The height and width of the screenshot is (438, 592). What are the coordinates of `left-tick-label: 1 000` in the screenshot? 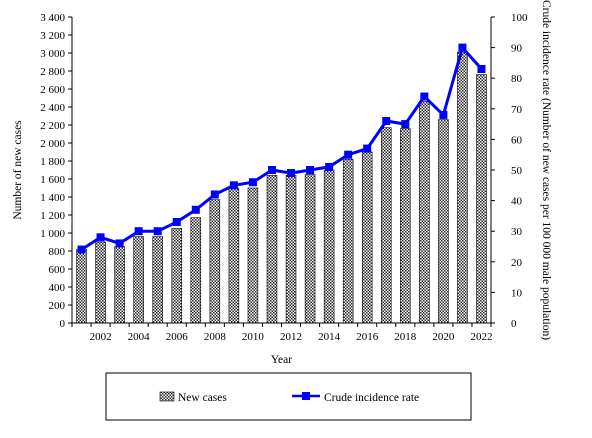 It's located at (52, 234).